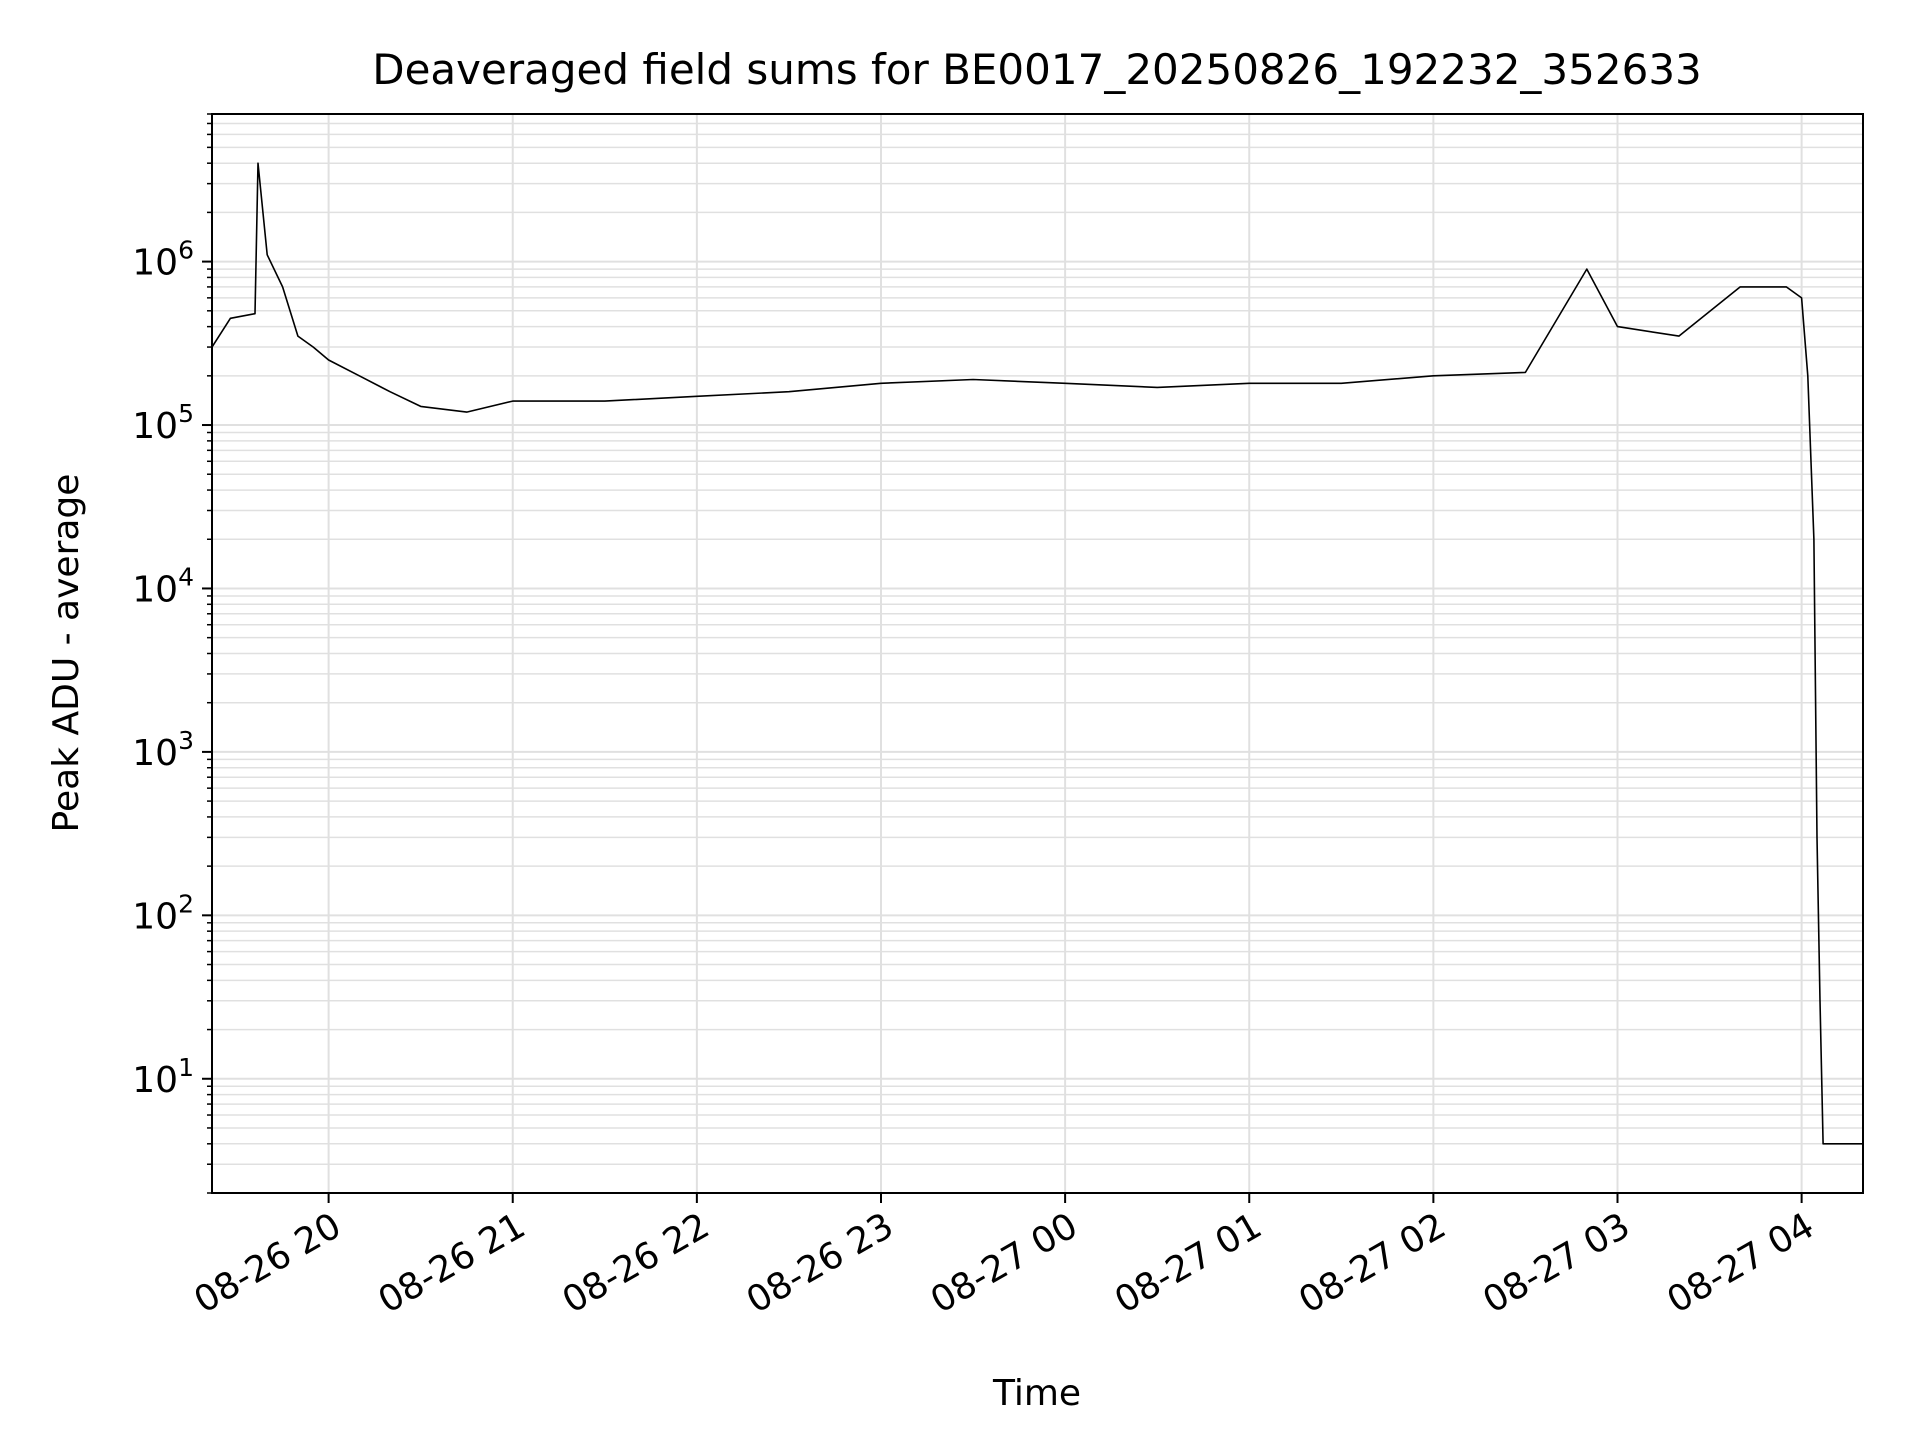  Describe the element at coordinates (163, 750) in the screenshot. I see `y-tick-label: 10³` at that location.